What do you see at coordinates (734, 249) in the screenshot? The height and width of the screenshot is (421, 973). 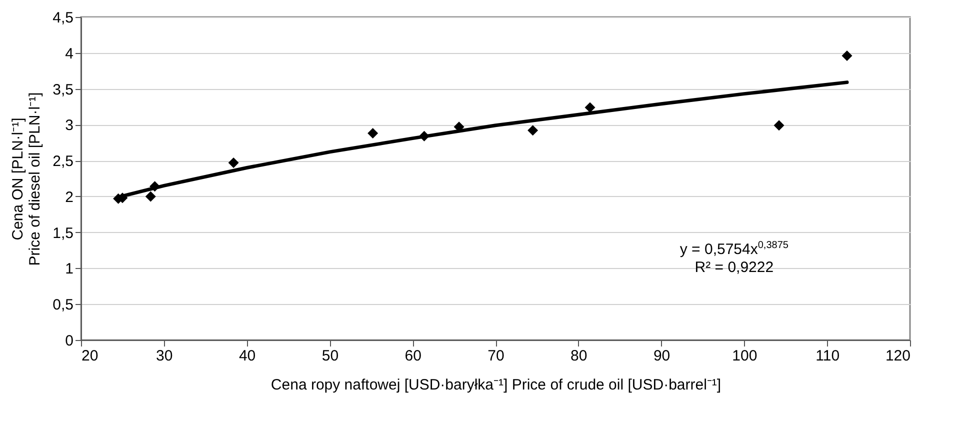 I see `annotation: y = 0,5754x$^{0,3875}$` at bounding box center [734, 249].